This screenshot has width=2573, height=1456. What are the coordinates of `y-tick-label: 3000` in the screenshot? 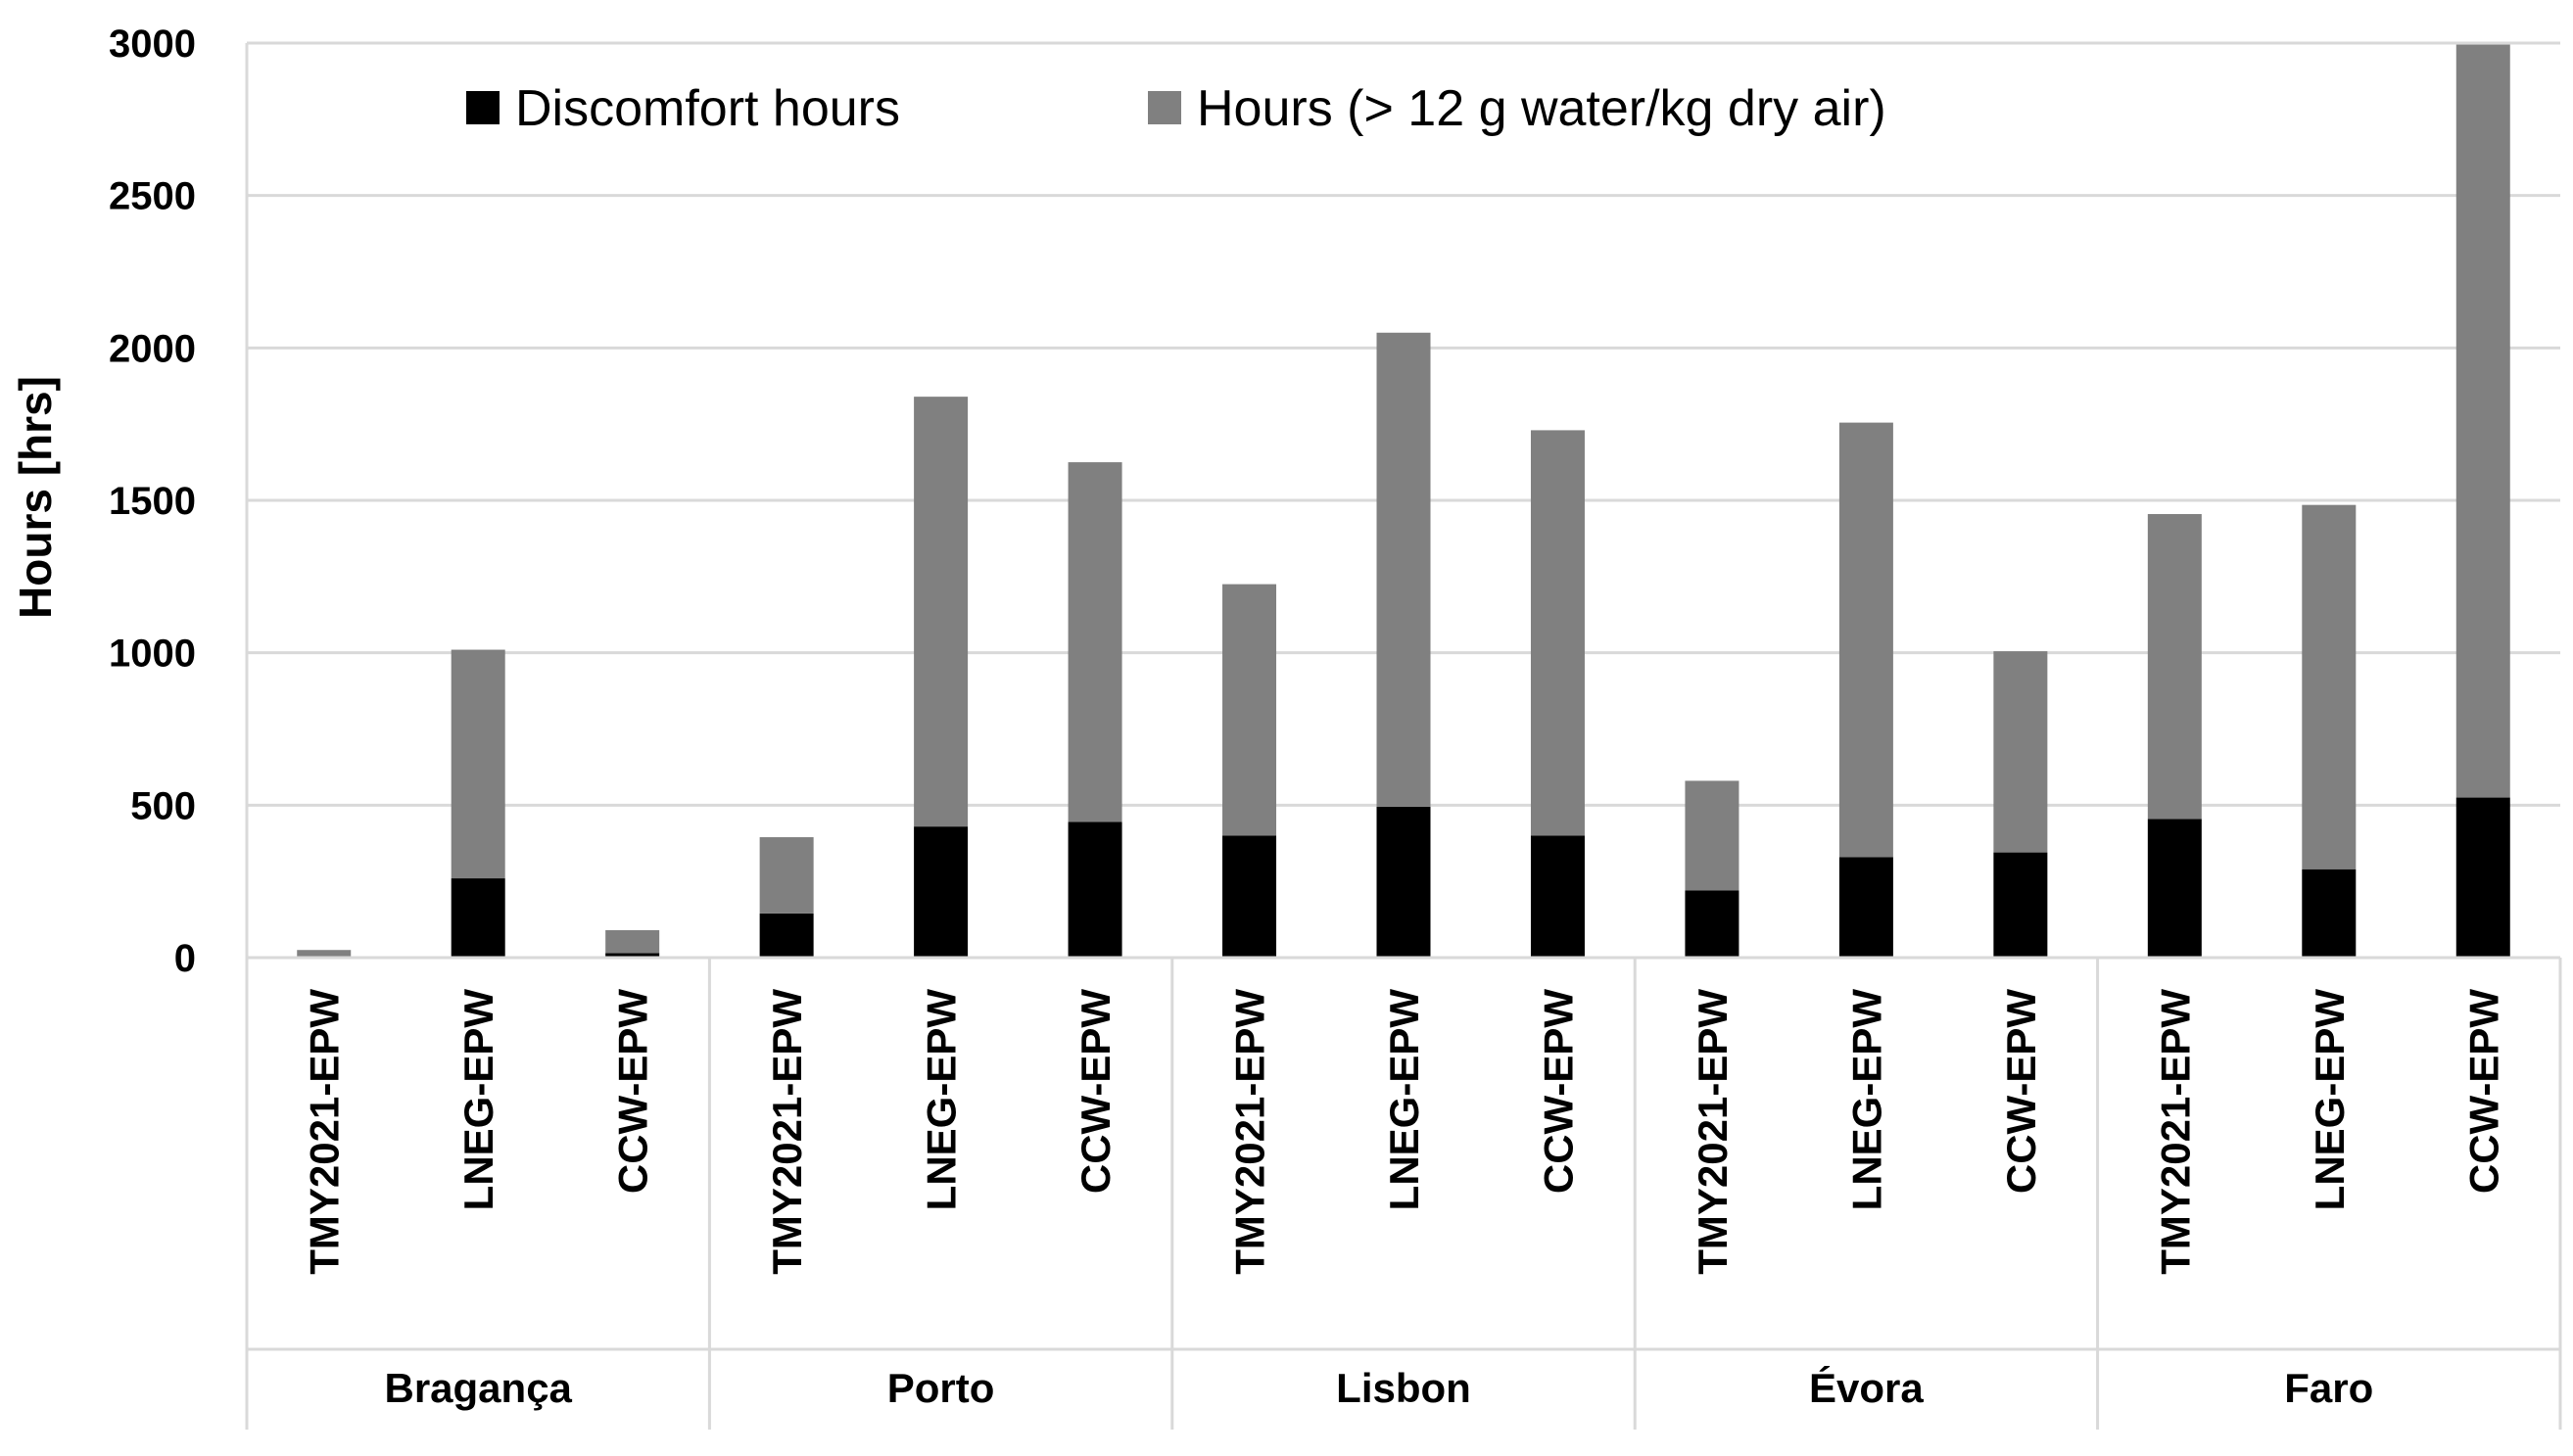 It's located at (152, 44).